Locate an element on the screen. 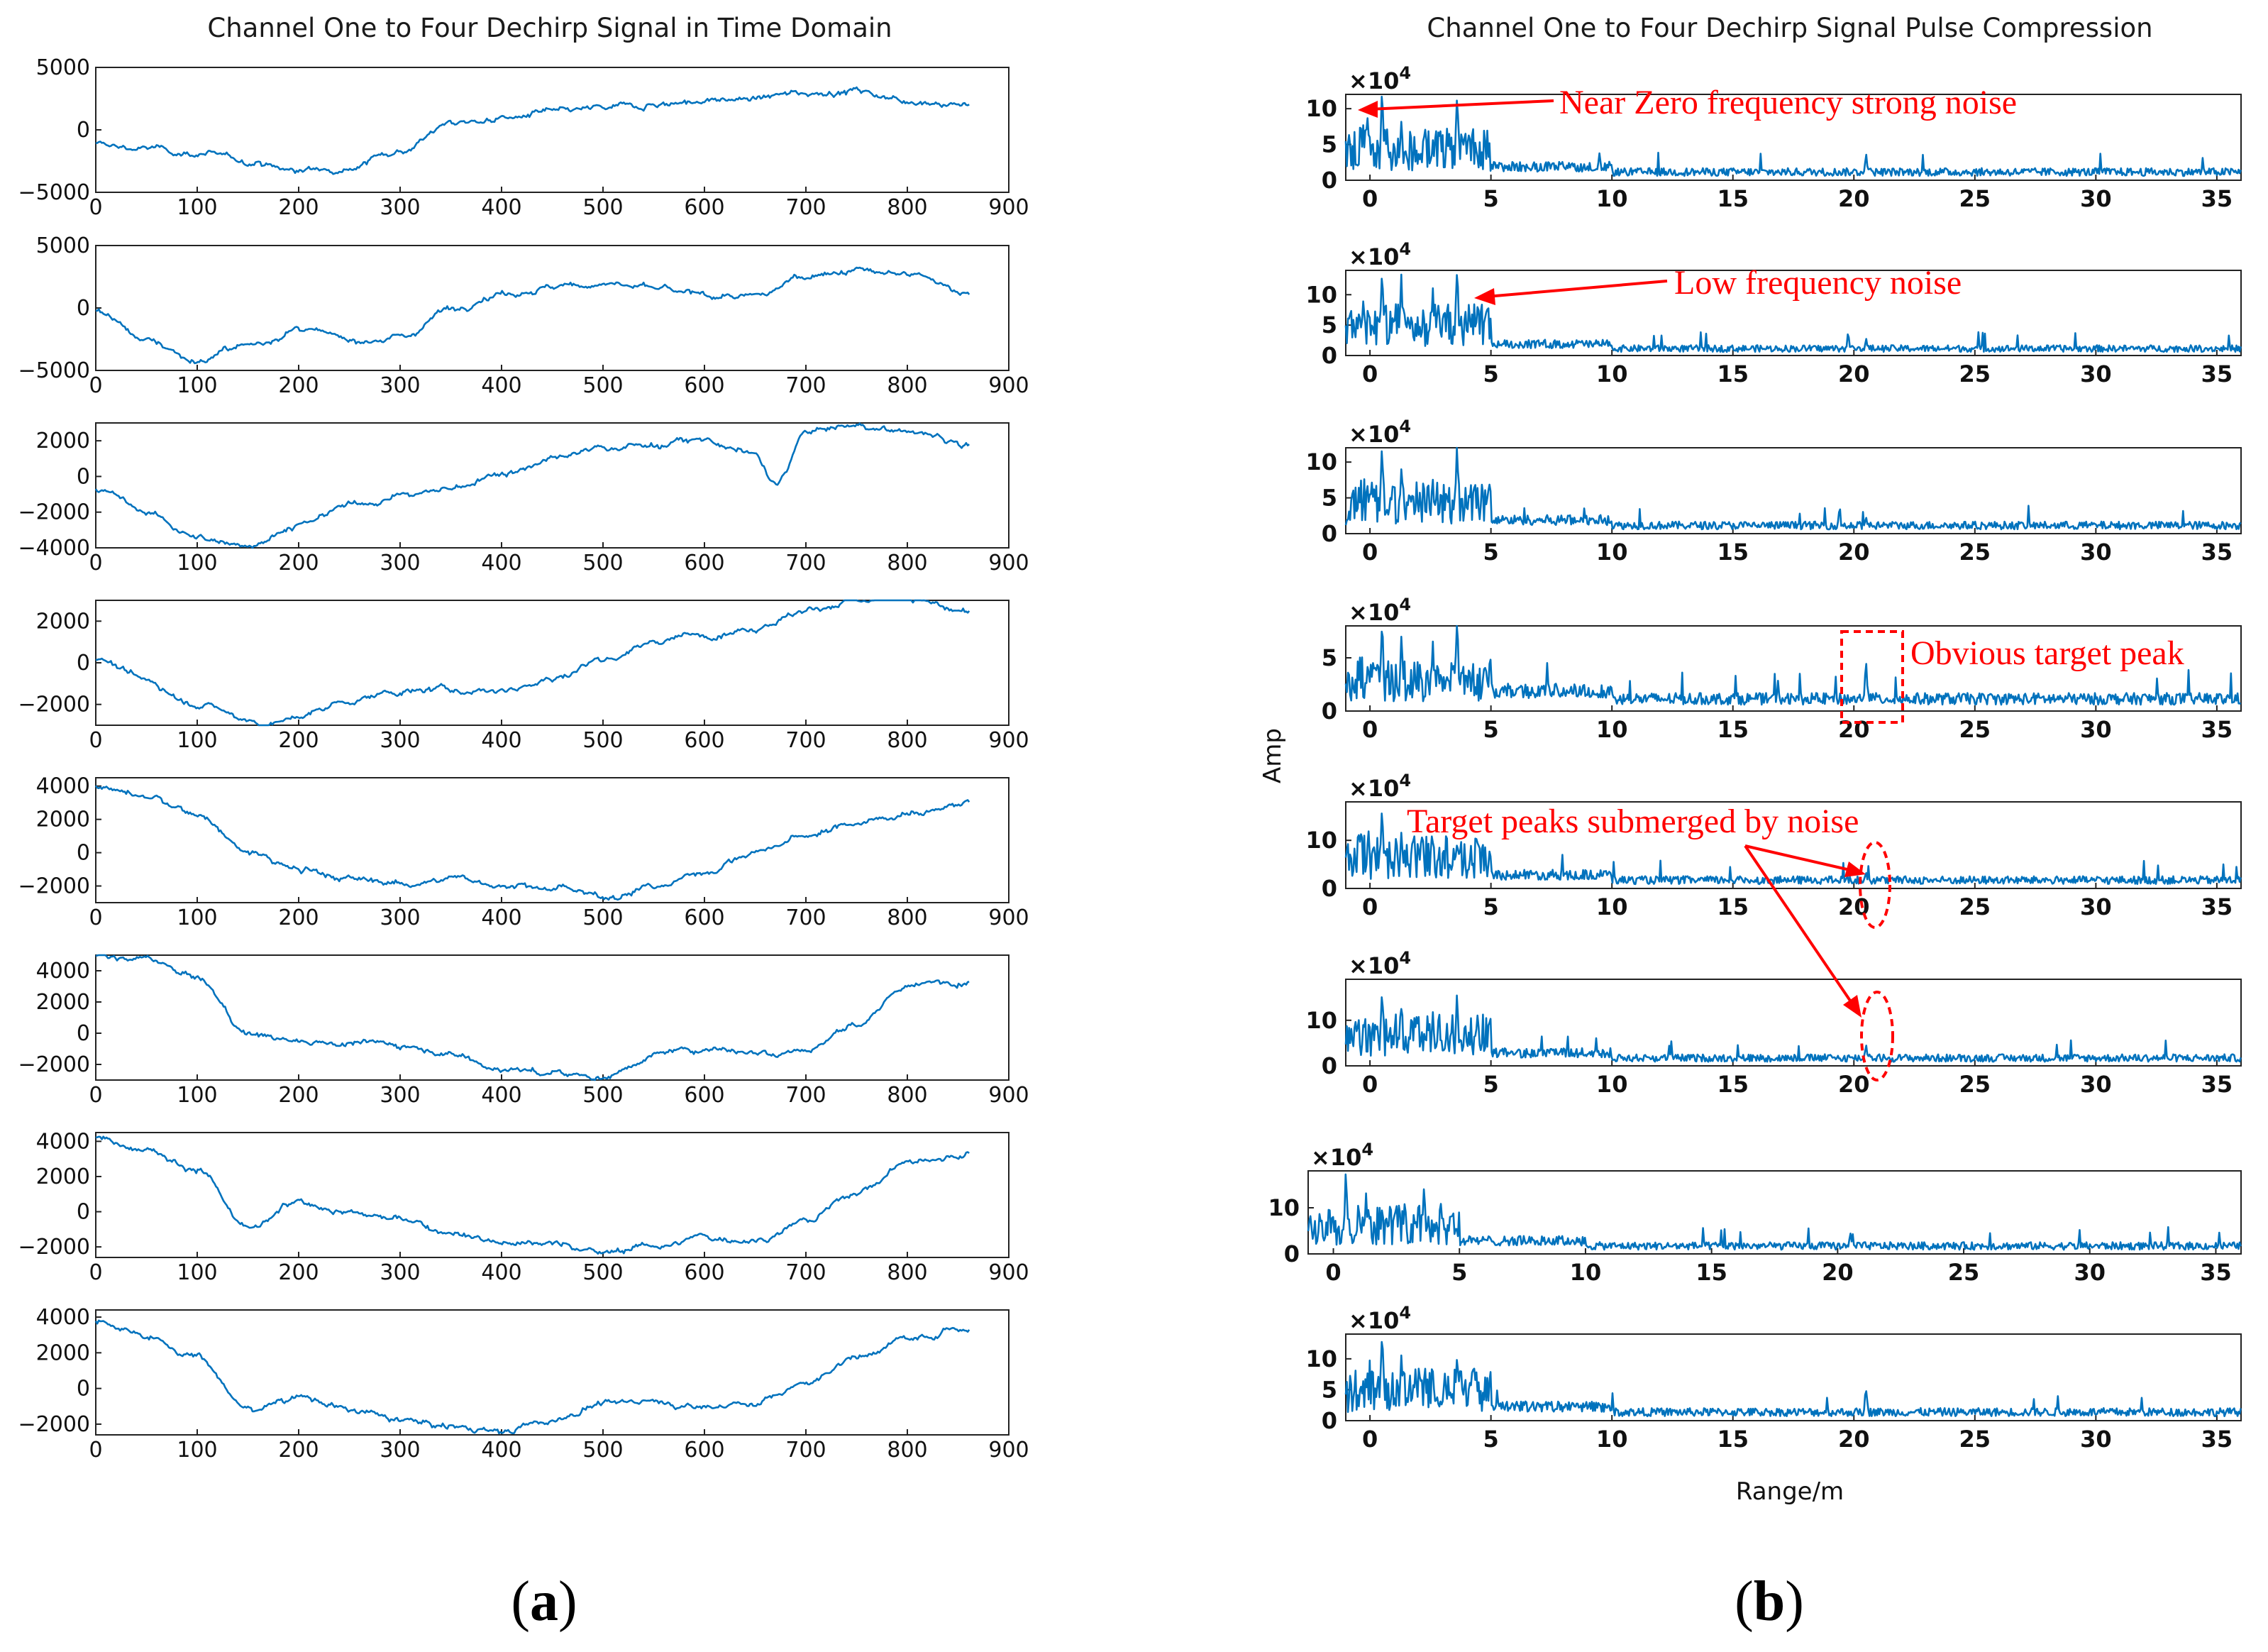 The height and width of the screenshot is (1652, 2268). target-peak-box is located at coordinates (1872, 677).